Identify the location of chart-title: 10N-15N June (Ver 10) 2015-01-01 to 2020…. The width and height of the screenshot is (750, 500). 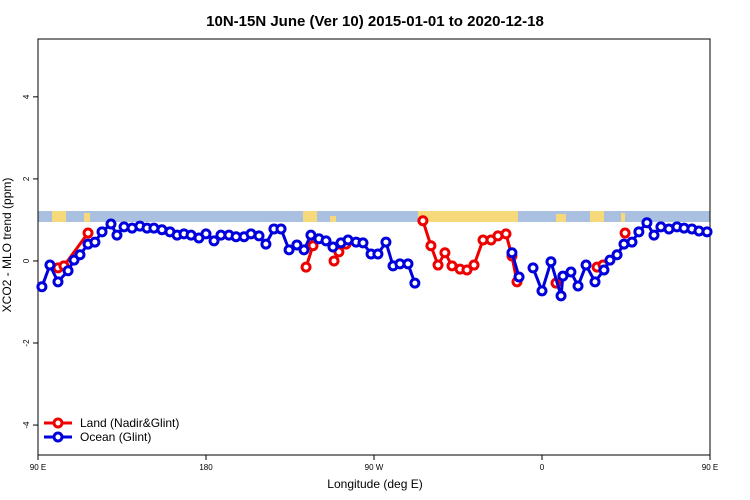
(375, 21).